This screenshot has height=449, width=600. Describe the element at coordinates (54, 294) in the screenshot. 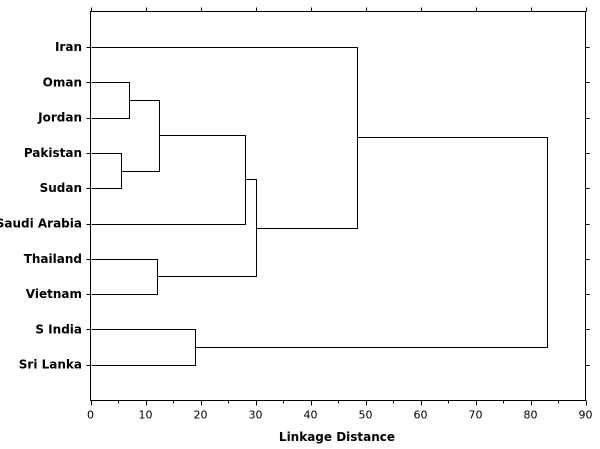

I see `leaf-label: Vietnam` at that location.